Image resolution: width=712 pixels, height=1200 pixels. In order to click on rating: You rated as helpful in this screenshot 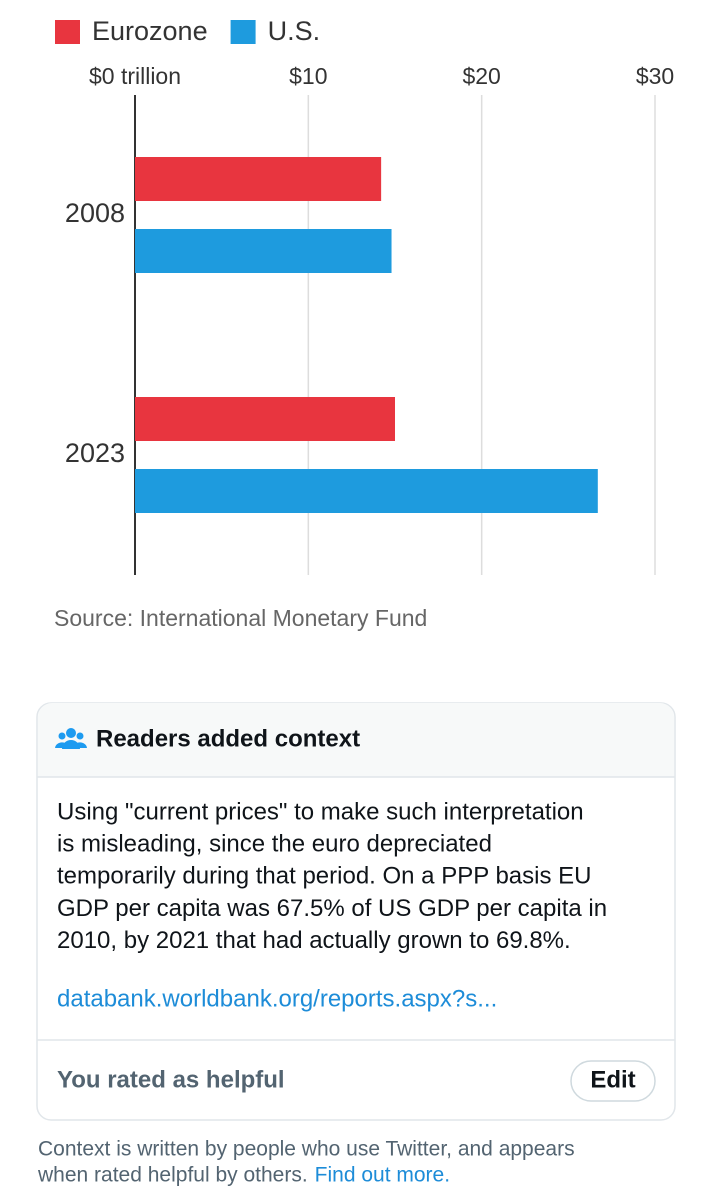, I will do `click(171, 1079)`.